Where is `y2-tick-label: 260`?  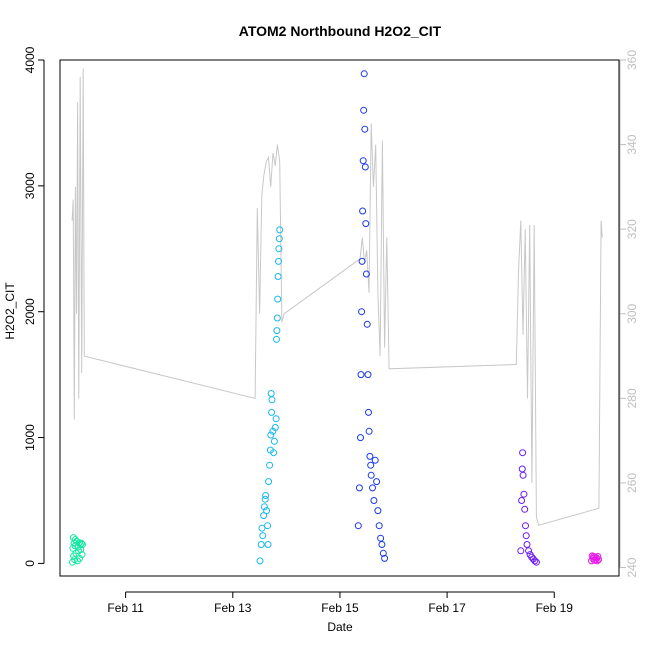
y2-tick-label: 260 is located at coordinates (632, 483).